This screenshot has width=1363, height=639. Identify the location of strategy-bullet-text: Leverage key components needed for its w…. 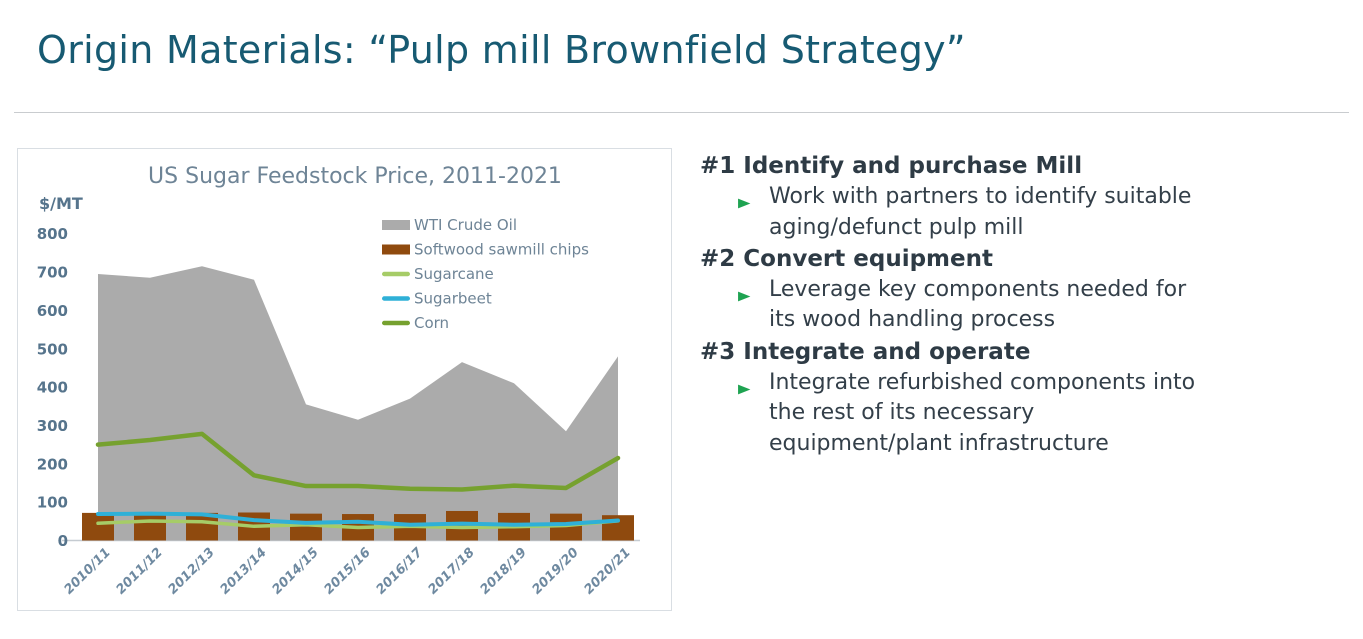
(978, 305).